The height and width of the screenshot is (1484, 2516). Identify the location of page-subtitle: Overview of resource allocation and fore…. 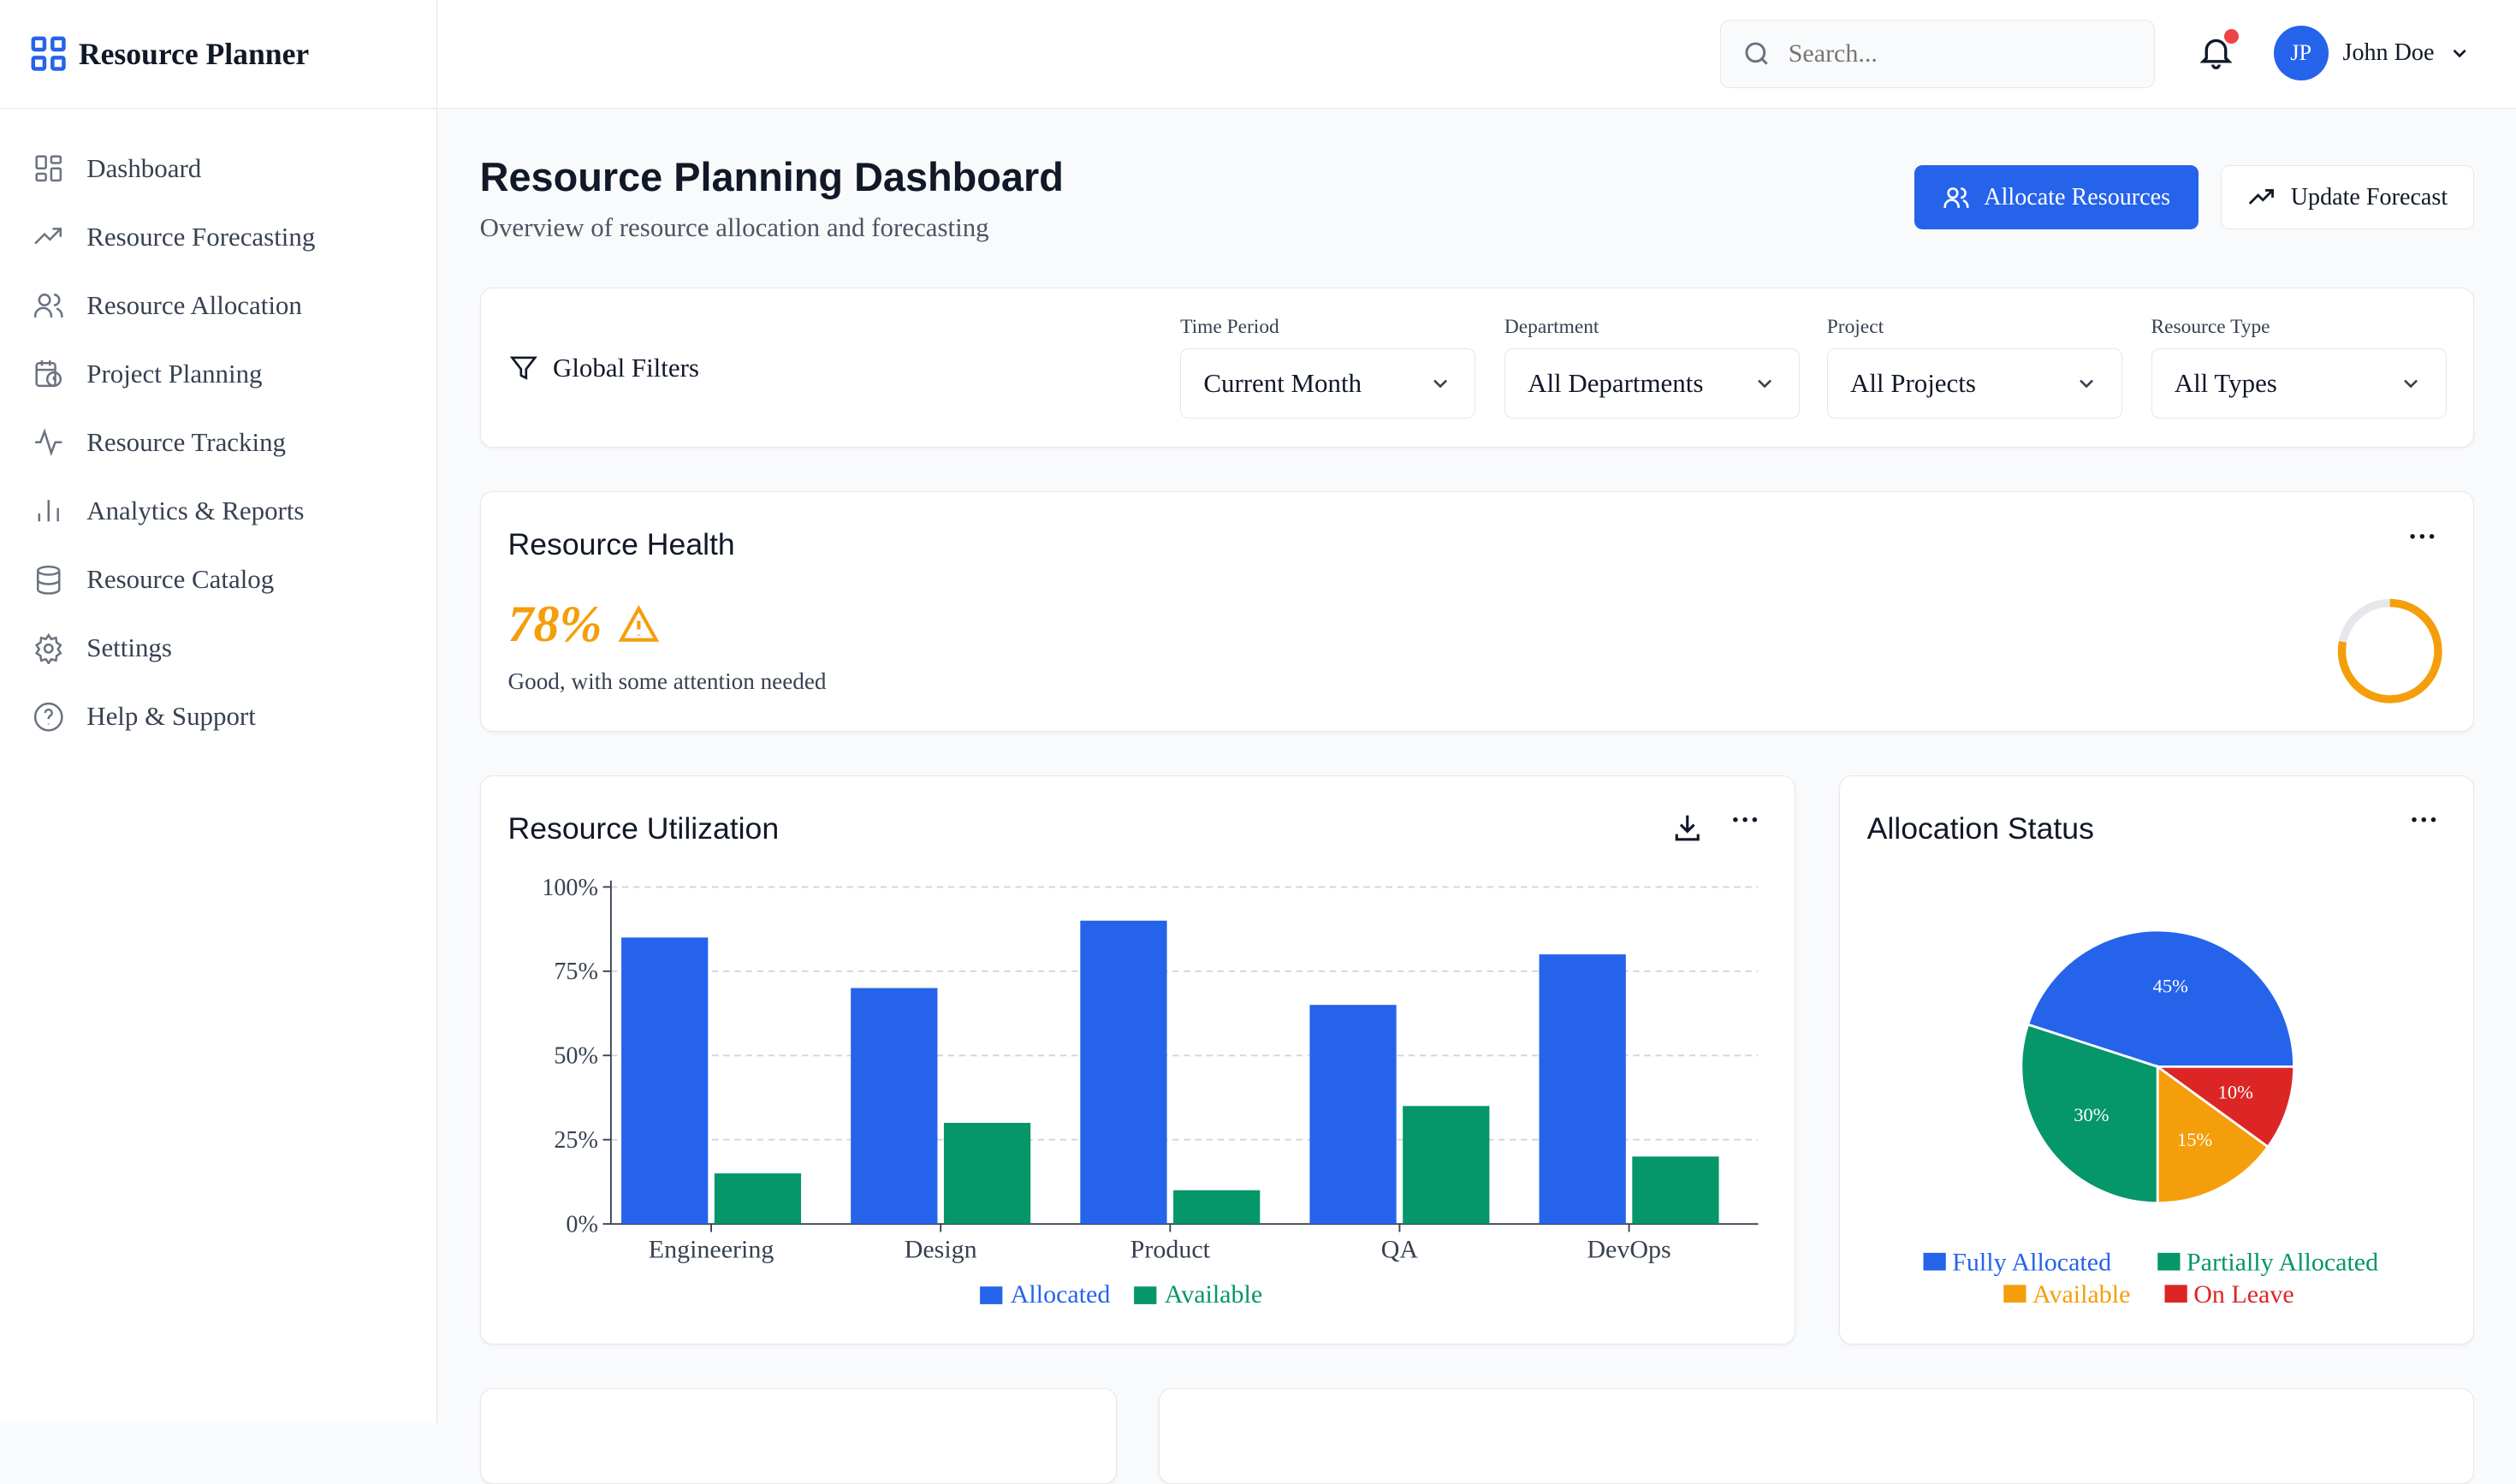
(734, 226).